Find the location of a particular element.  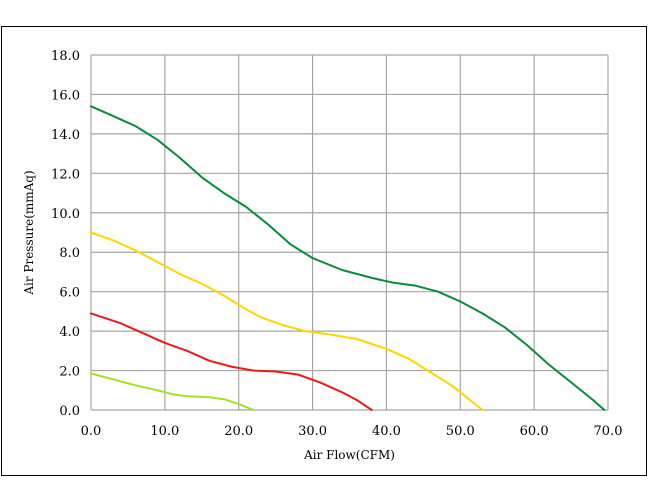

x-tick-label: 70.0 is located at coordinates (608, 431).